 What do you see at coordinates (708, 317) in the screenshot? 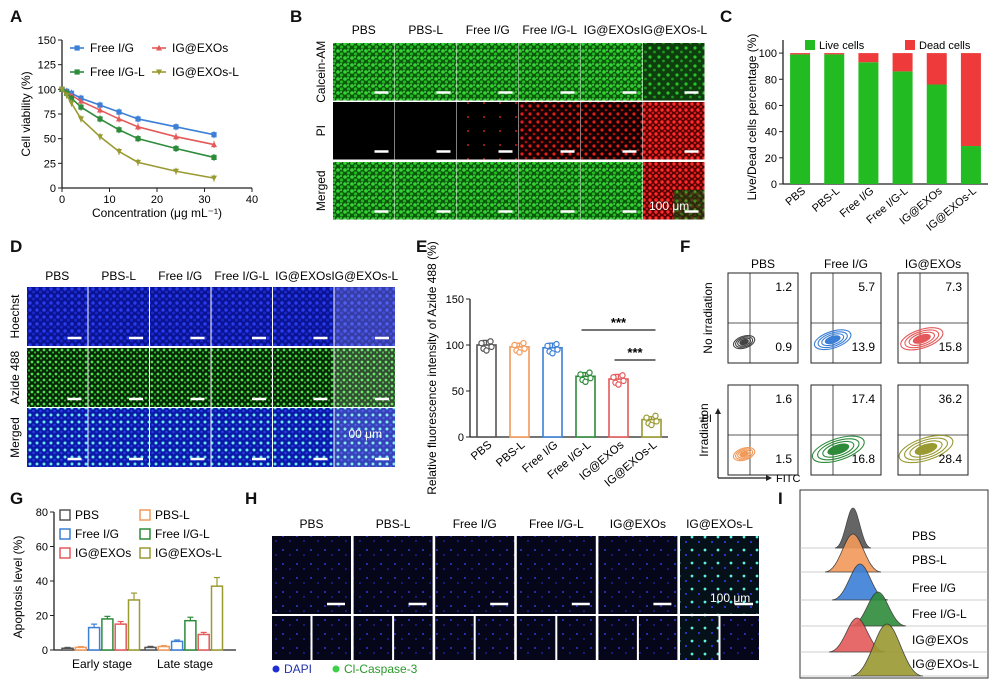
I see `row-label: No irradiation` at bounding box center [708, 317].